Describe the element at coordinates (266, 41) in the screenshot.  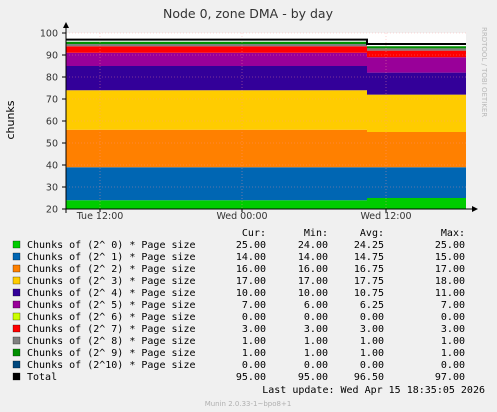
I see `total-line` at that location.